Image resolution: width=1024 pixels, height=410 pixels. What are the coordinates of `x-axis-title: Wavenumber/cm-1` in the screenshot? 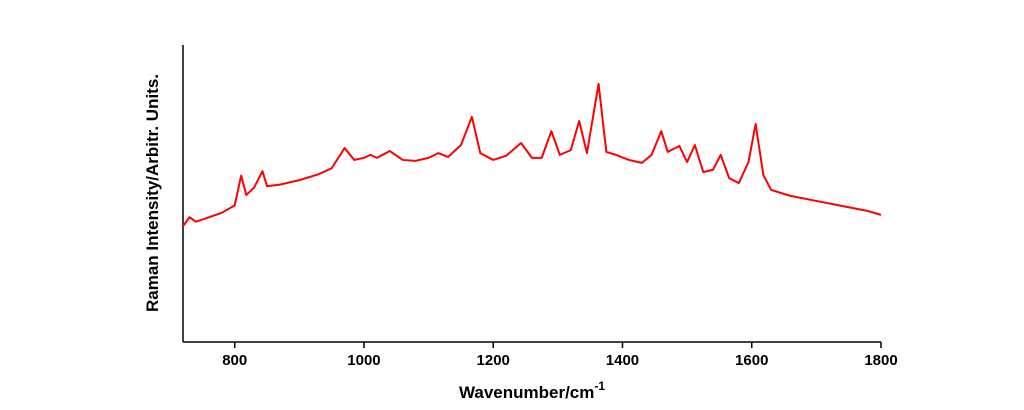 It's located at (532, 390).